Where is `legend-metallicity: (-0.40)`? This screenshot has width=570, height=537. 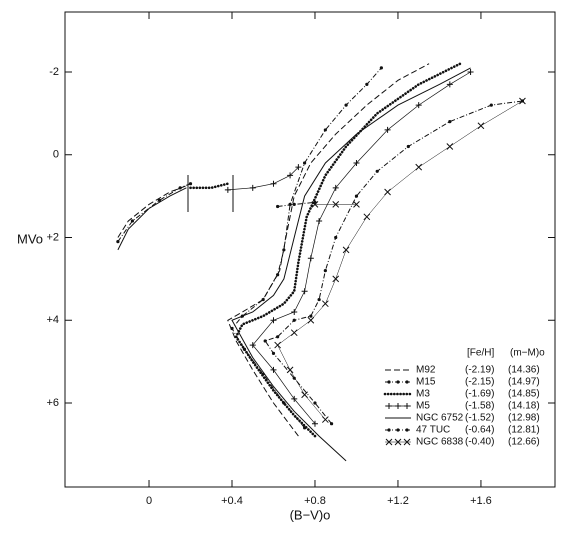
legend-metallicity: (-0.40) is located at coordinates (479, 442).